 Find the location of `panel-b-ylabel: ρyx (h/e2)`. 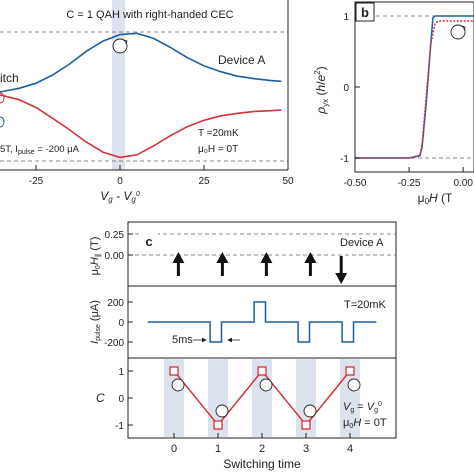

panel-b-ylabel: ρyx (h/e2) is located at coordinates (321, 90).